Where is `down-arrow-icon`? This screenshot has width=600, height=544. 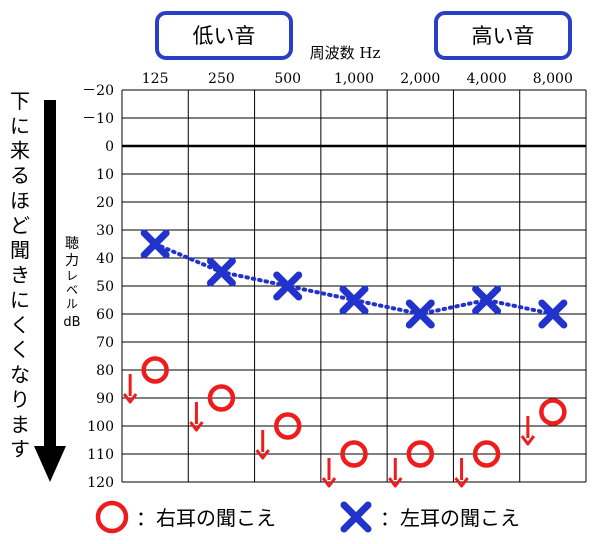
down-arrow-icon is located at coordinates (50, 464).